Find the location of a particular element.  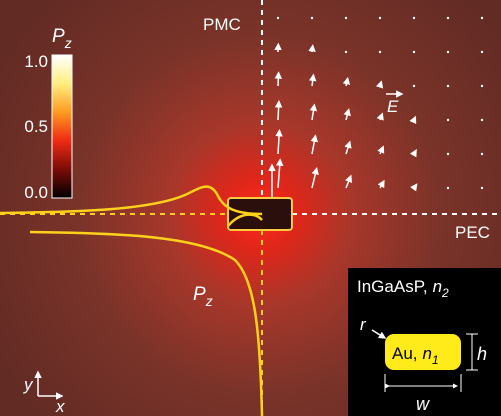

medium: InGaAsP, is located at coordinates (392, 286).